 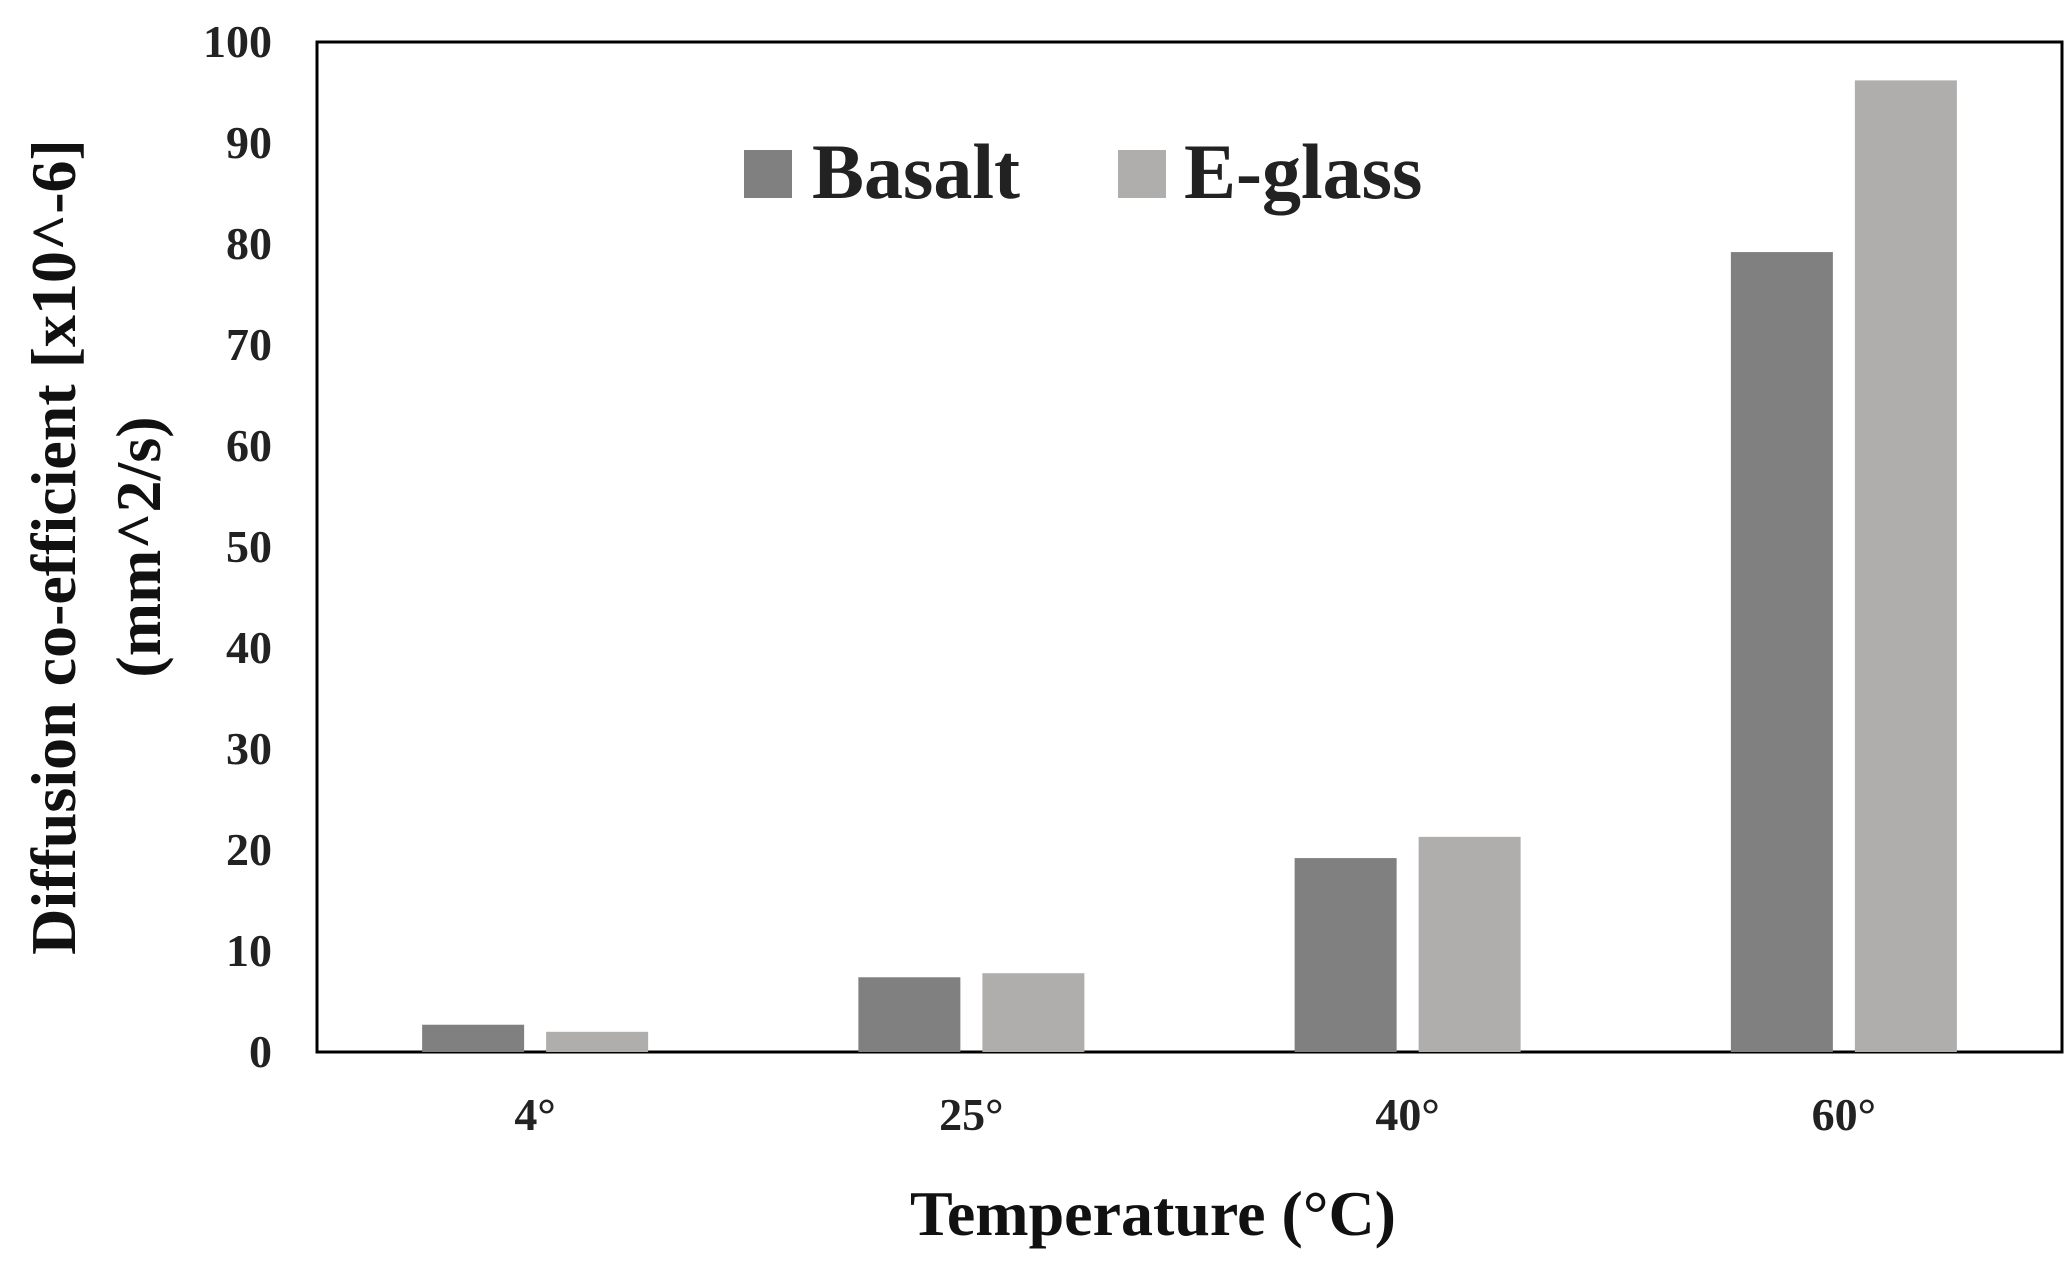 I want to click on x-tick-label: 40°, so click(x=1407, y=1114).